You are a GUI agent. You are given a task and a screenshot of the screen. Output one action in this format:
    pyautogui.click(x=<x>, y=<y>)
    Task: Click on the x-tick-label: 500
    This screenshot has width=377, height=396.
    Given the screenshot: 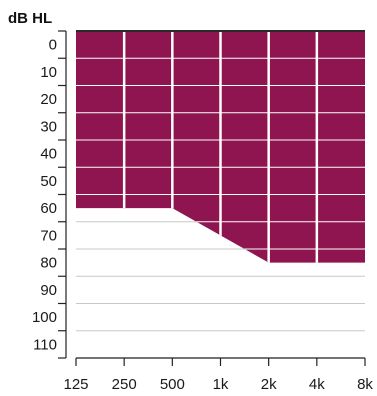 What is the action you would take?
    pyautogui.click(x=172, y=384)
    